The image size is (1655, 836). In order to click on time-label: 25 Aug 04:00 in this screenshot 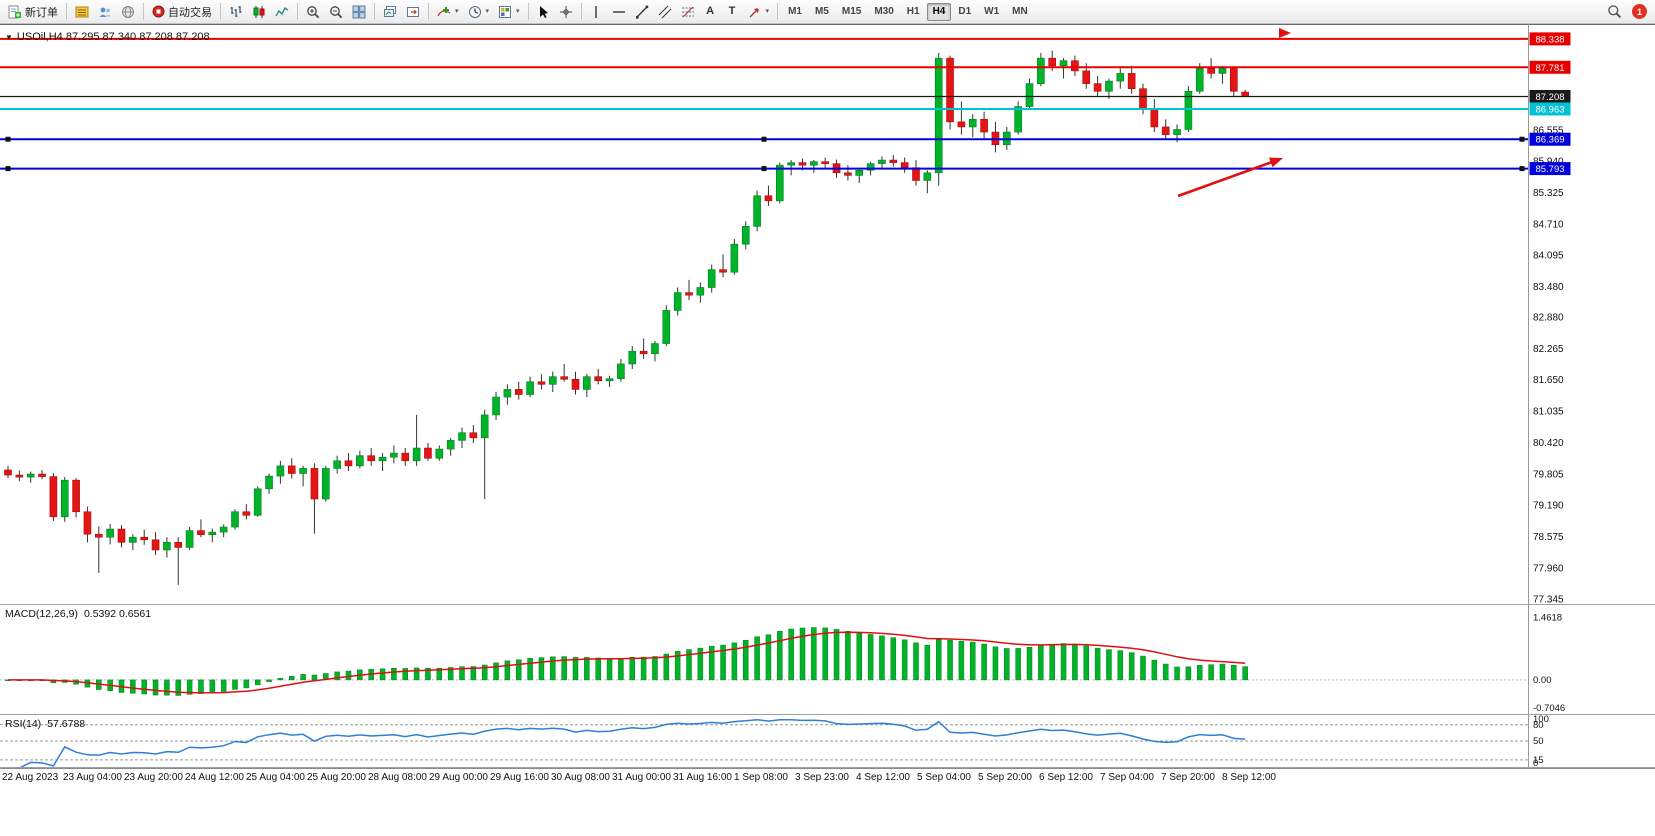, I will do `click(275, 777)`.